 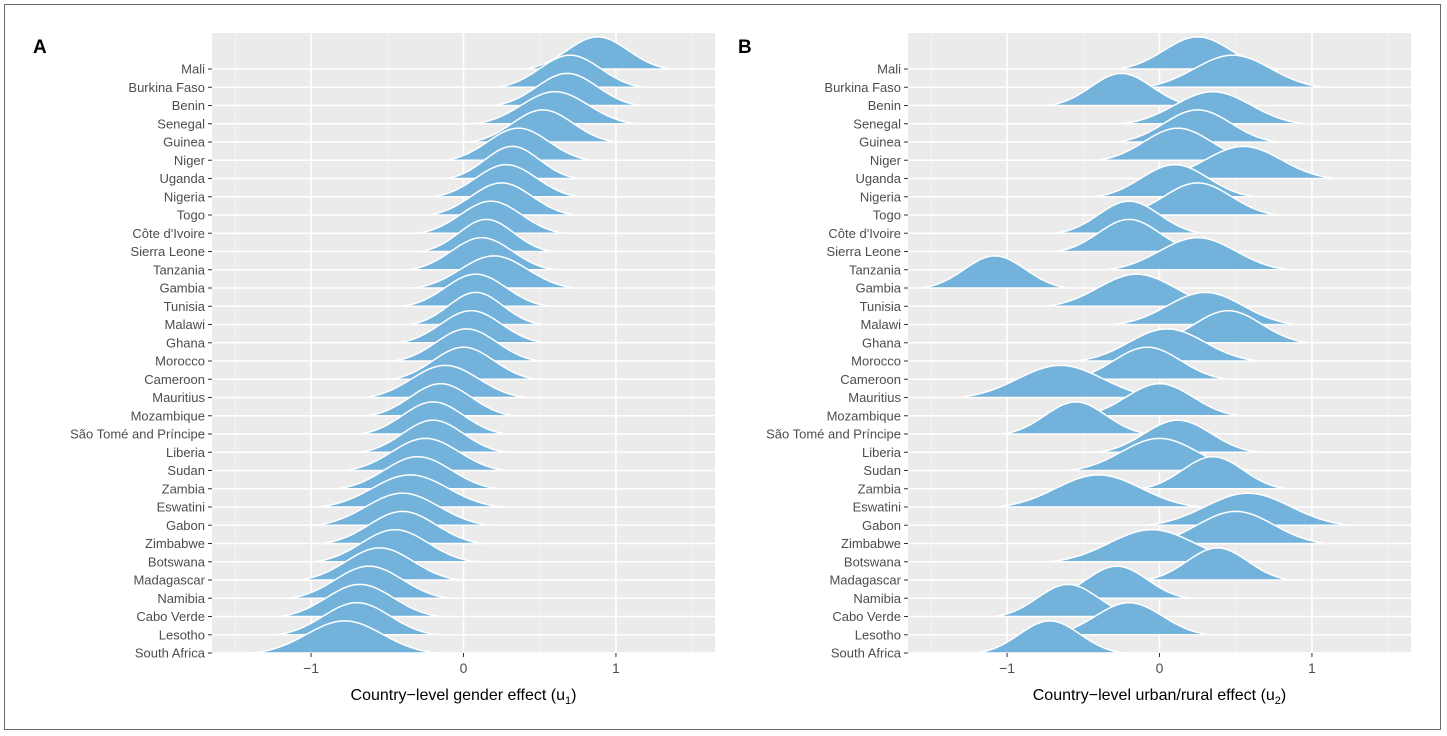 What do you see at coordinates (866, 616) in the screenshot?
I see `y-tick-label: Cabo Verde` at bounding box center [866, 616].